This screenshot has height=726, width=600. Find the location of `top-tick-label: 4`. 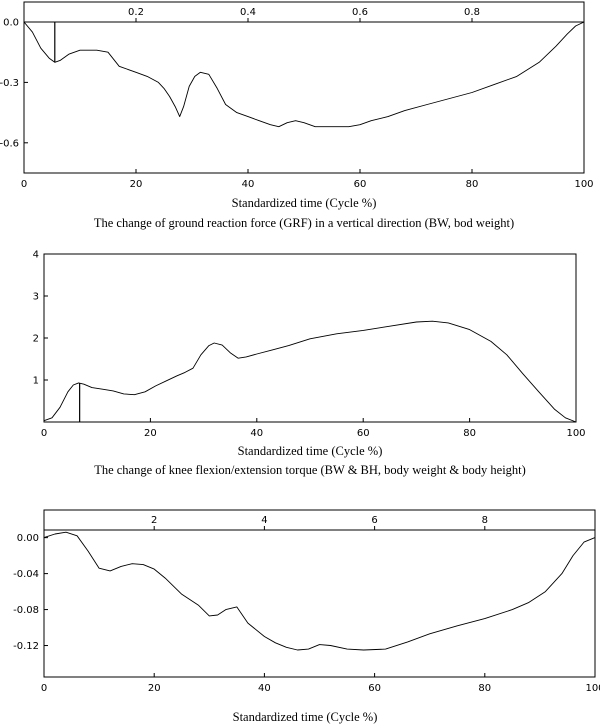

top-tick-label: 4 is located at coordinates (264, 520).